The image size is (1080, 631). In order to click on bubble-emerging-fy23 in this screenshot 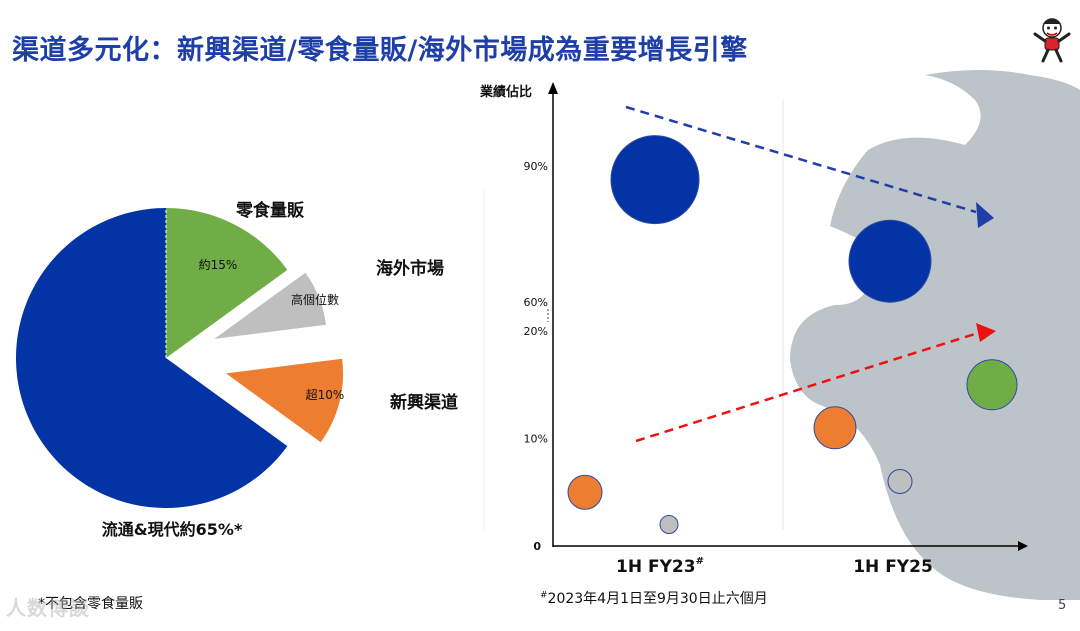, I will do `click(585, 492)`.